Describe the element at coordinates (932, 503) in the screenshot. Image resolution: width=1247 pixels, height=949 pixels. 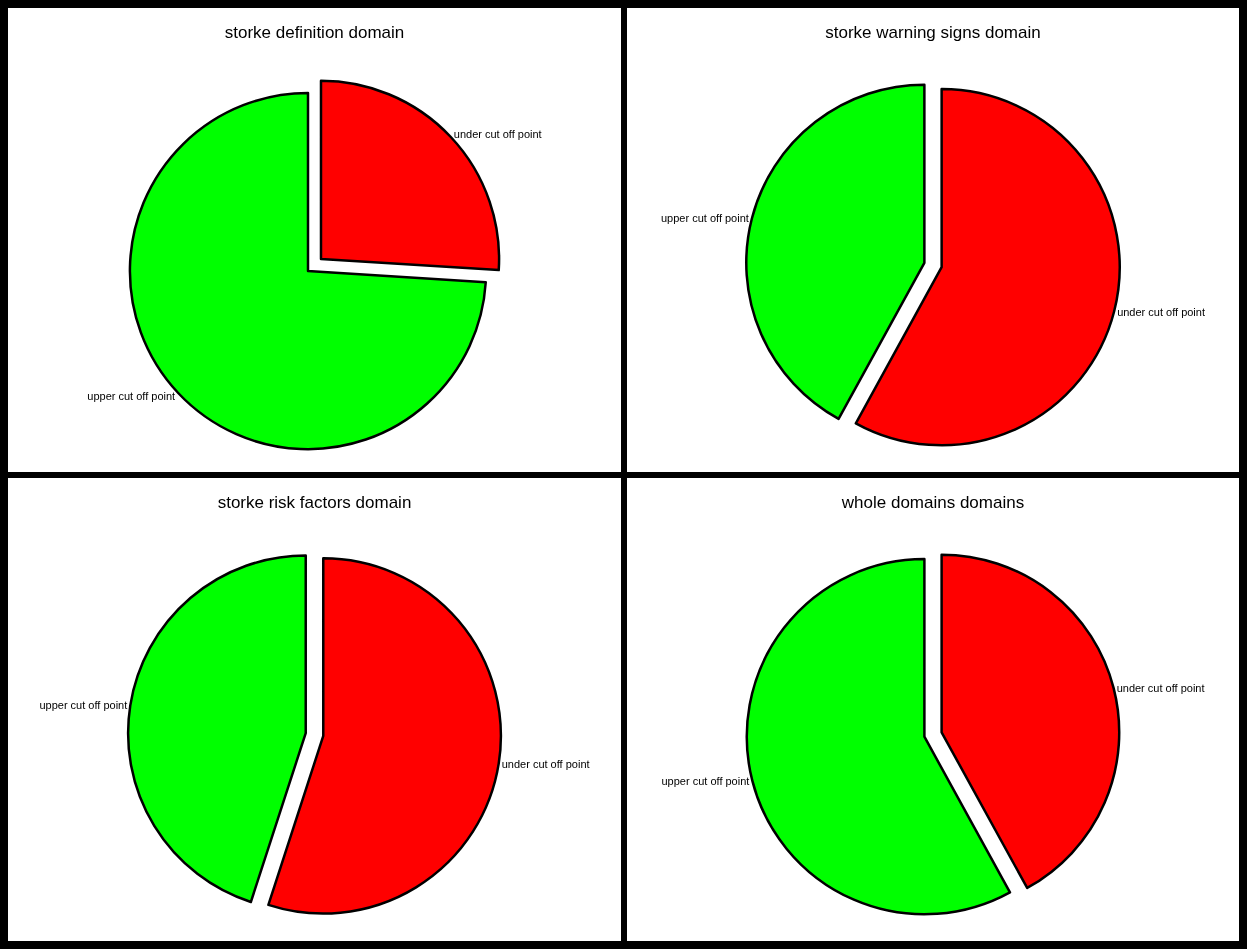
I see `chart-title: whole domains domains` at that location.